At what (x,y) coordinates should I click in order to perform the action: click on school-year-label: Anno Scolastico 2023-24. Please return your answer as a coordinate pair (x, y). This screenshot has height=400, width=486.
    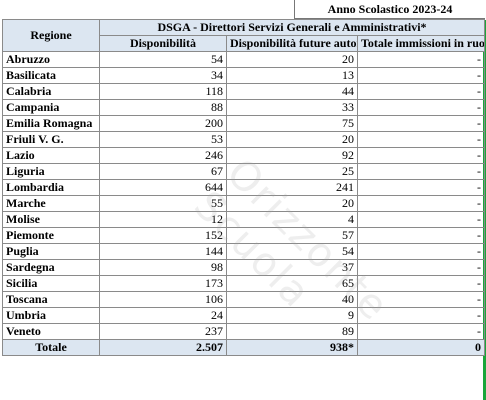
    Looking at the image, I should click on (389, 9).